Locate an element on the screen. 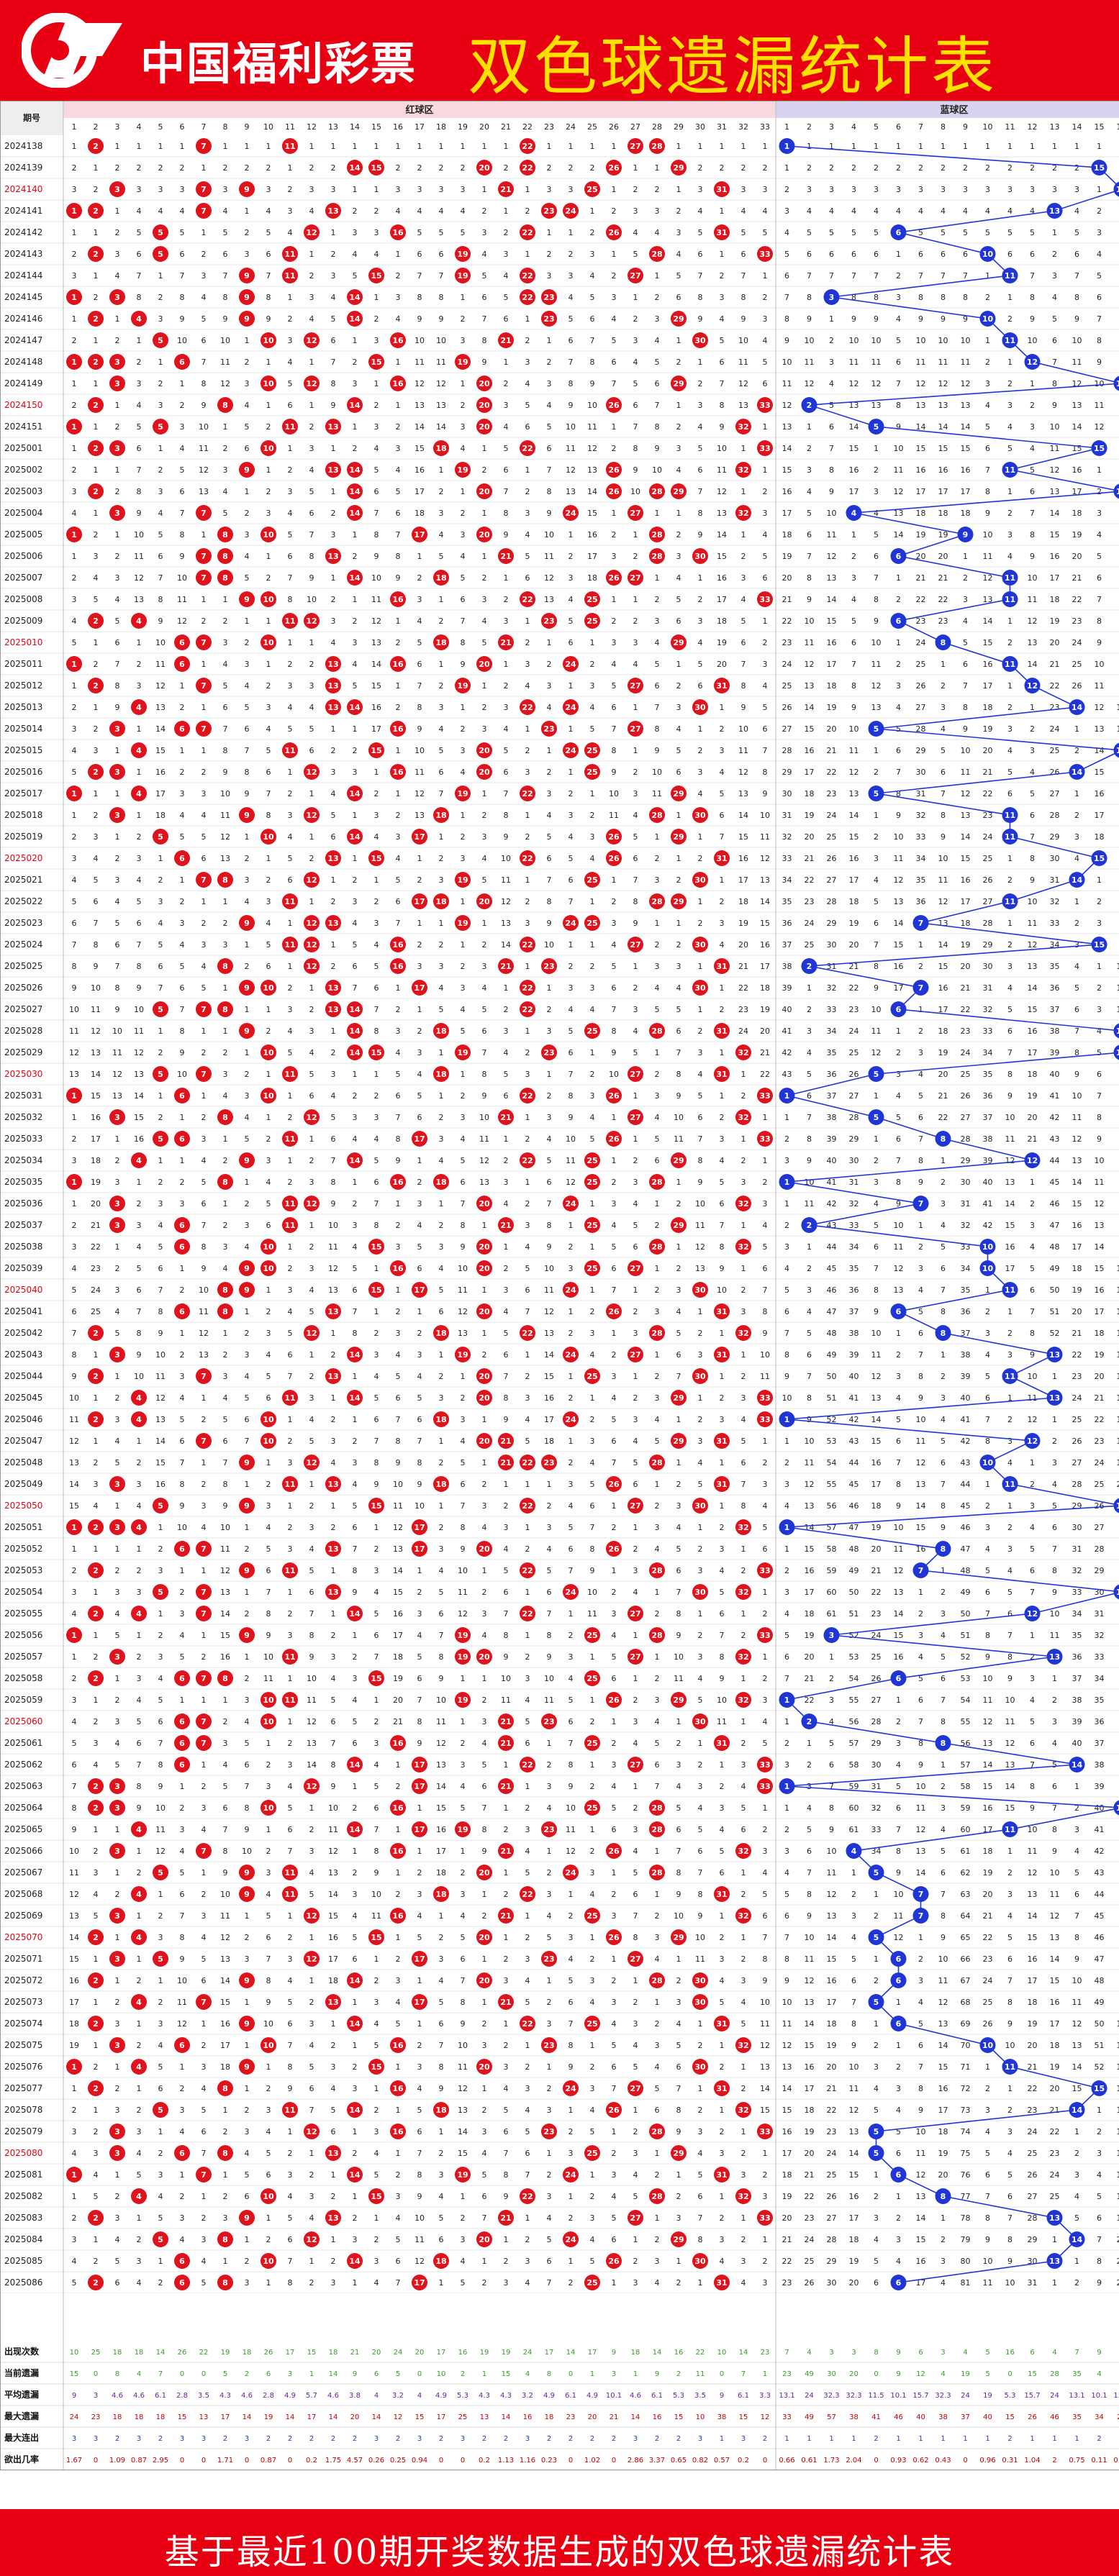 This screenshot has height=2576, width=1119. blue-omission-value: 5 is located at coordinates (1076, 1873).